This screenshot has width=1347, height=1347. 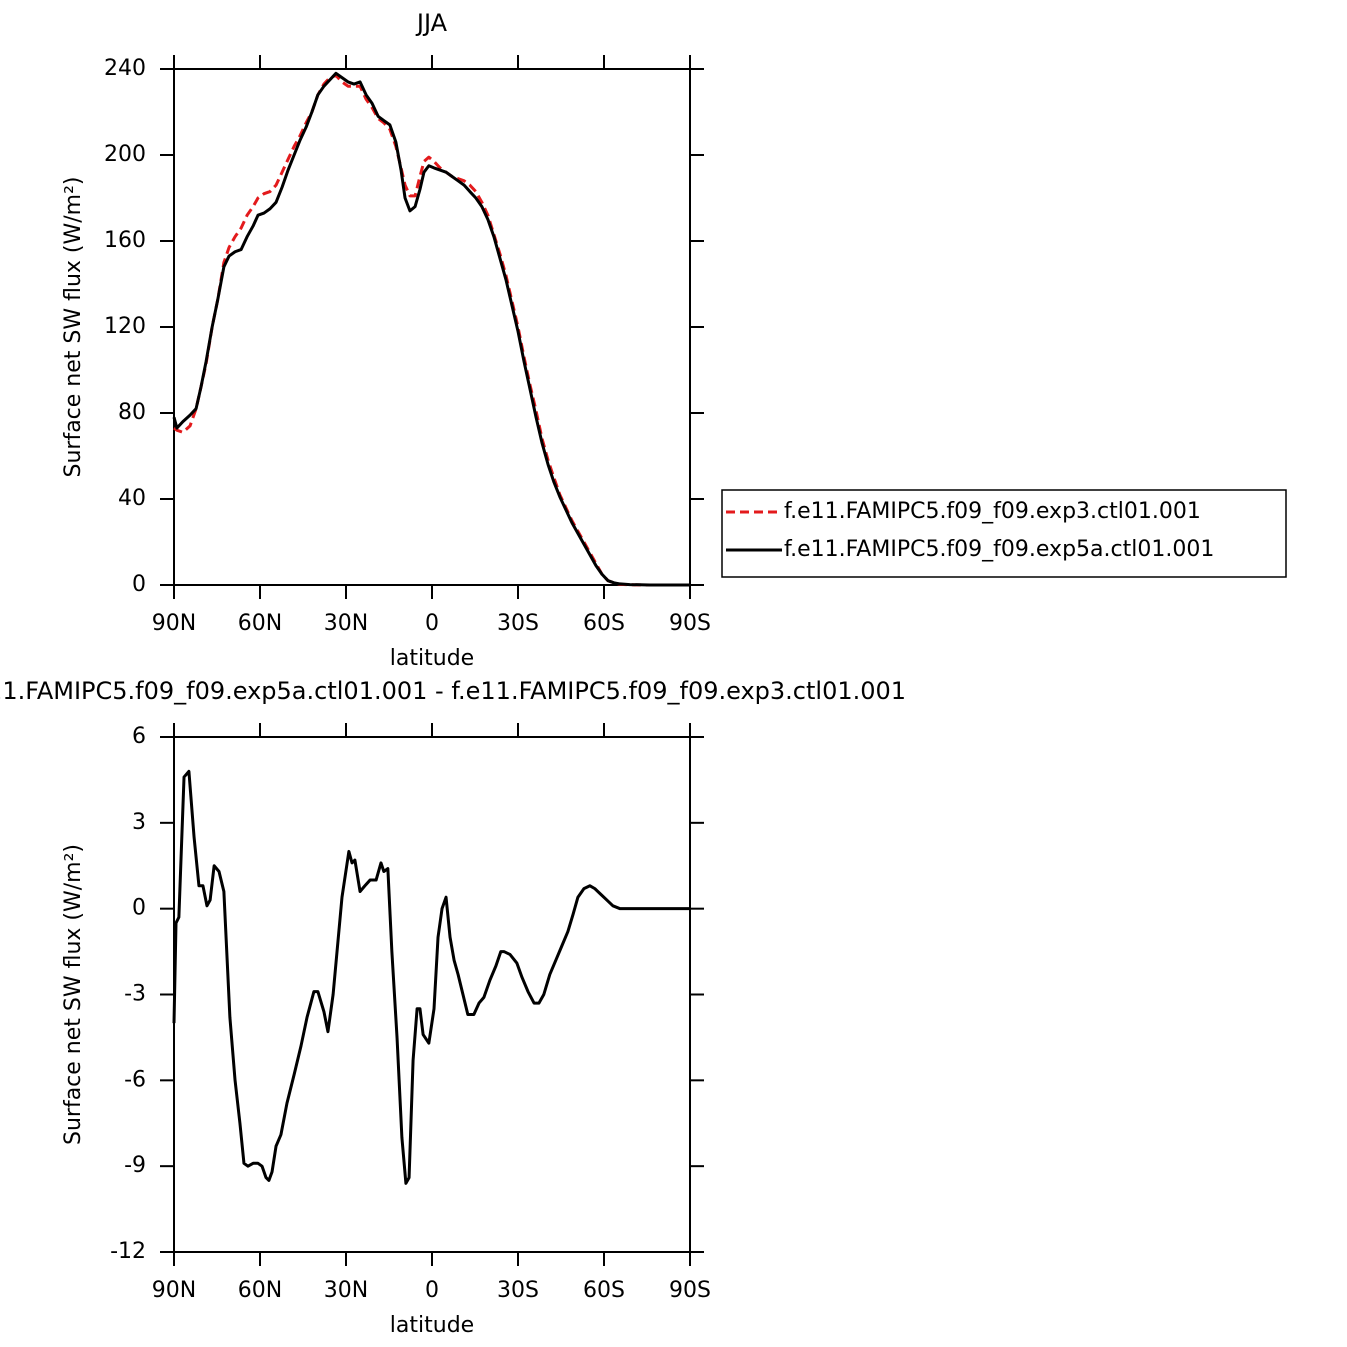 What do you see at coordinates (431, 23) in the screenshot?
I see `chart-title: JJA` at bounding box center [431, 23].